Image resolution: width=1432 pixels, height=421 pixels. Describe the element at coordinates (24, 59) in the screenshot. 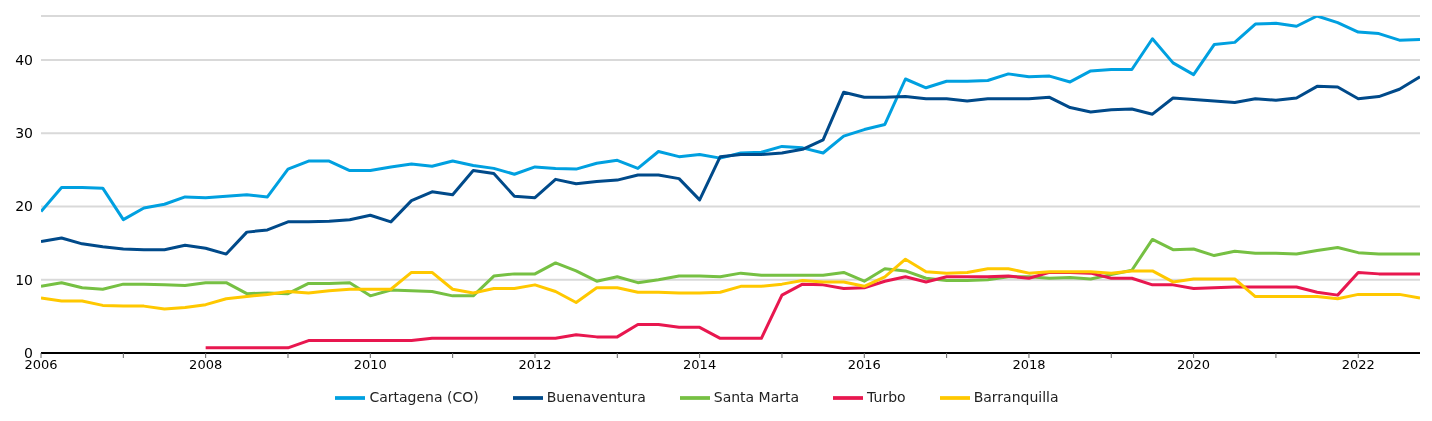

I see `y-tick-label: 40` at that location.